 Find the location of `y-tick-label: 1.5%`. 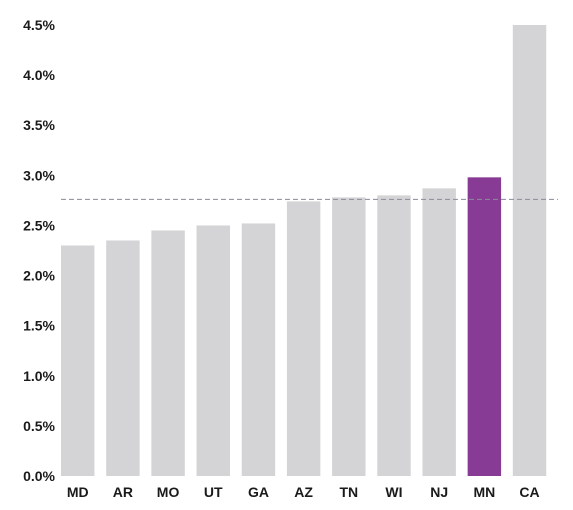

y-tick-label: 1.5% is located at coordinates (39, 326).